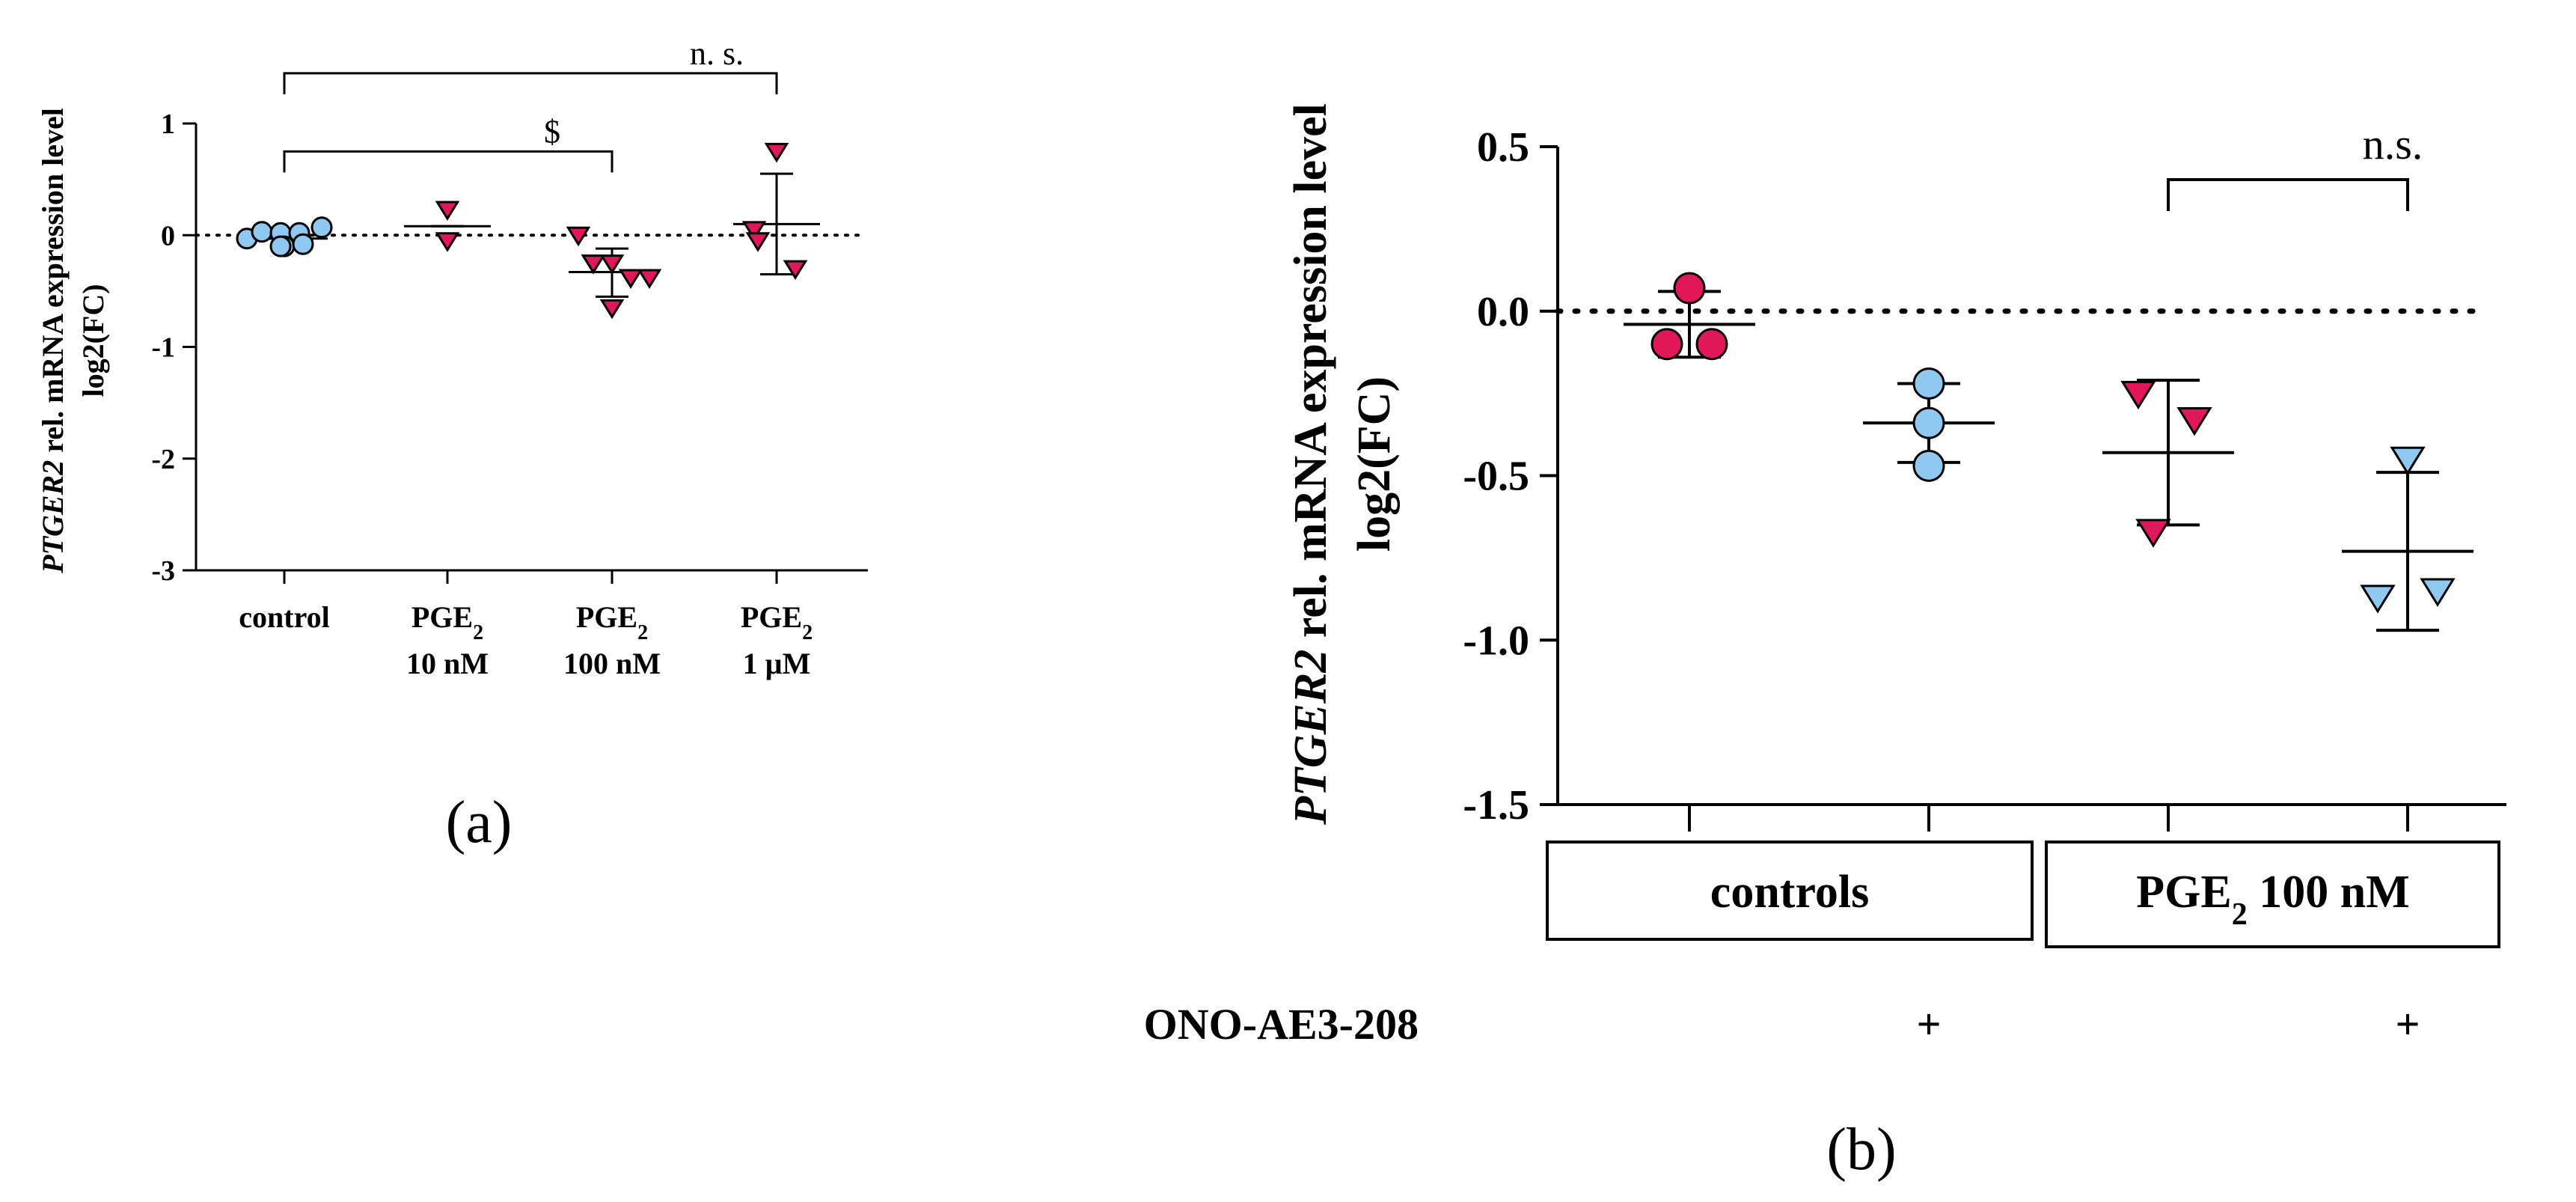 This screenshot has height=1202, width=2576. What do you see at coordinates (2393, 144) in the screenshot?
I see `significance-label: n.s.` at bounding box center [2393, 144].